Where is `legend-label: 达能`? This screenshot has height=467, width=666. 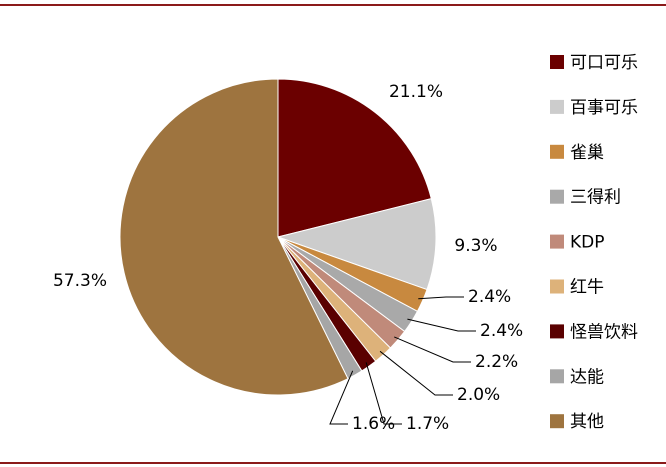
legend-label: 达能 is located at coordinates (587, 377).